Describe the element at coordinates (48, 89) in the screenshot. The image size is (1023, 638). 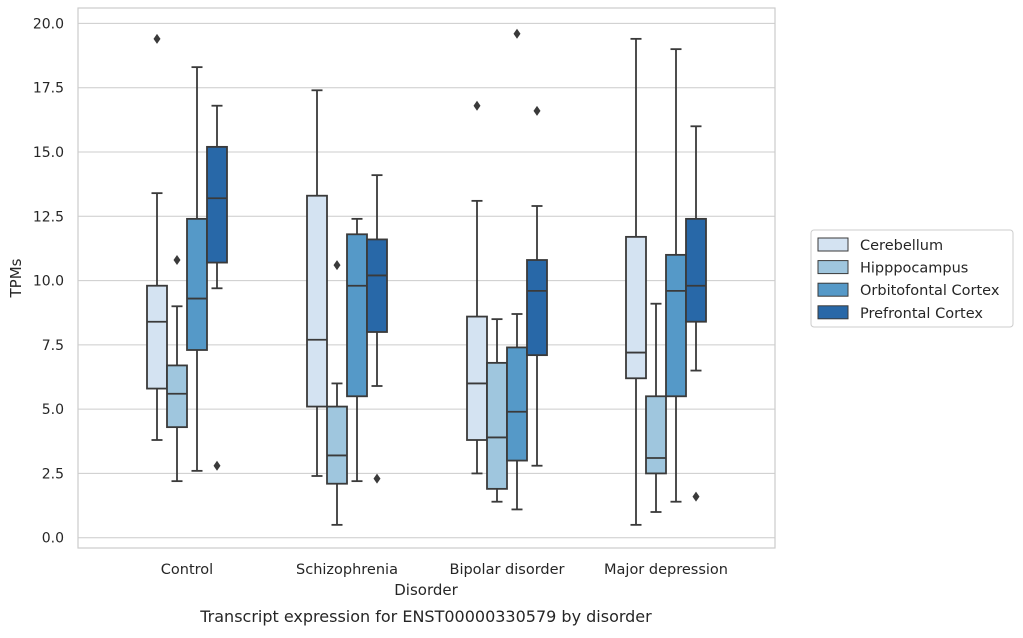
I see `y-tick-label: 17.5` at that location.